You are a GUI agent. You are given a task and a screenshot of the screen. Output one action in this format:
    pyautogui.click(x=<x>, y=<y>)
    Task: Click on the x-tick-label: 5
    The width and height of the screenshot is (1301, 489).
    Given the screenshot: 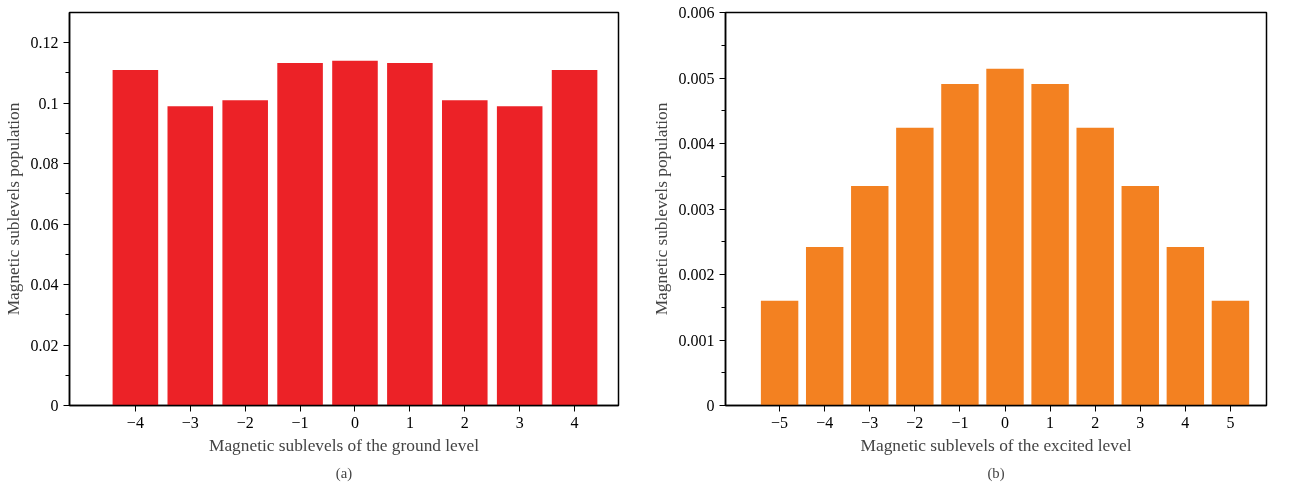 What is the action you would take?
    pyautogui.click(x=1230, y=422)
    